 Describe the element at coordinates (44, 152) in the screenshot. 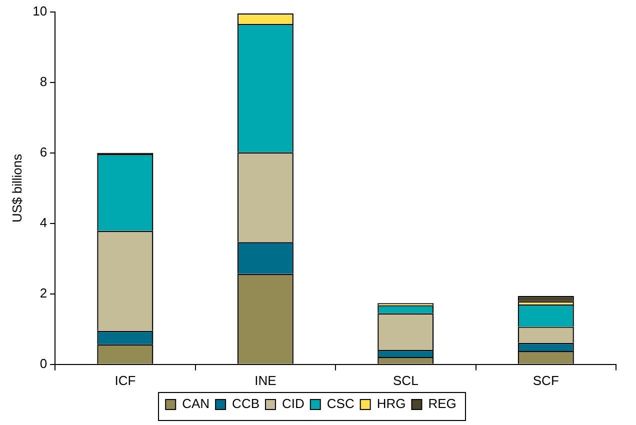

I see `y-tick-label: 6` at that location.